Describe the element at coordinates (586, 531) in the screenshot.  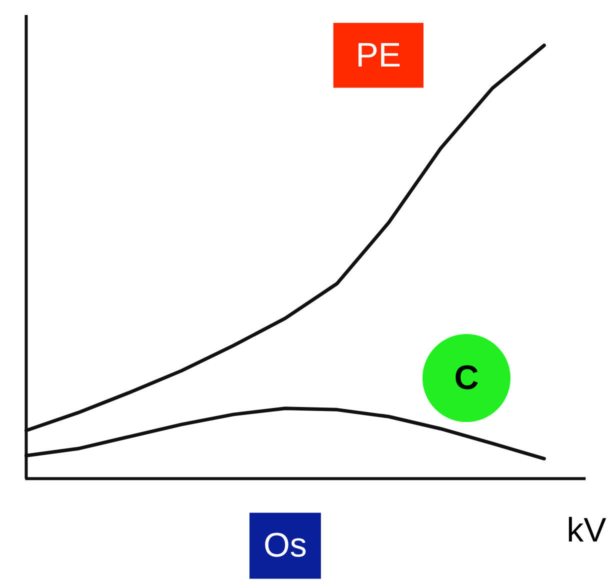
I see `x-axis-title: kV` at that location.